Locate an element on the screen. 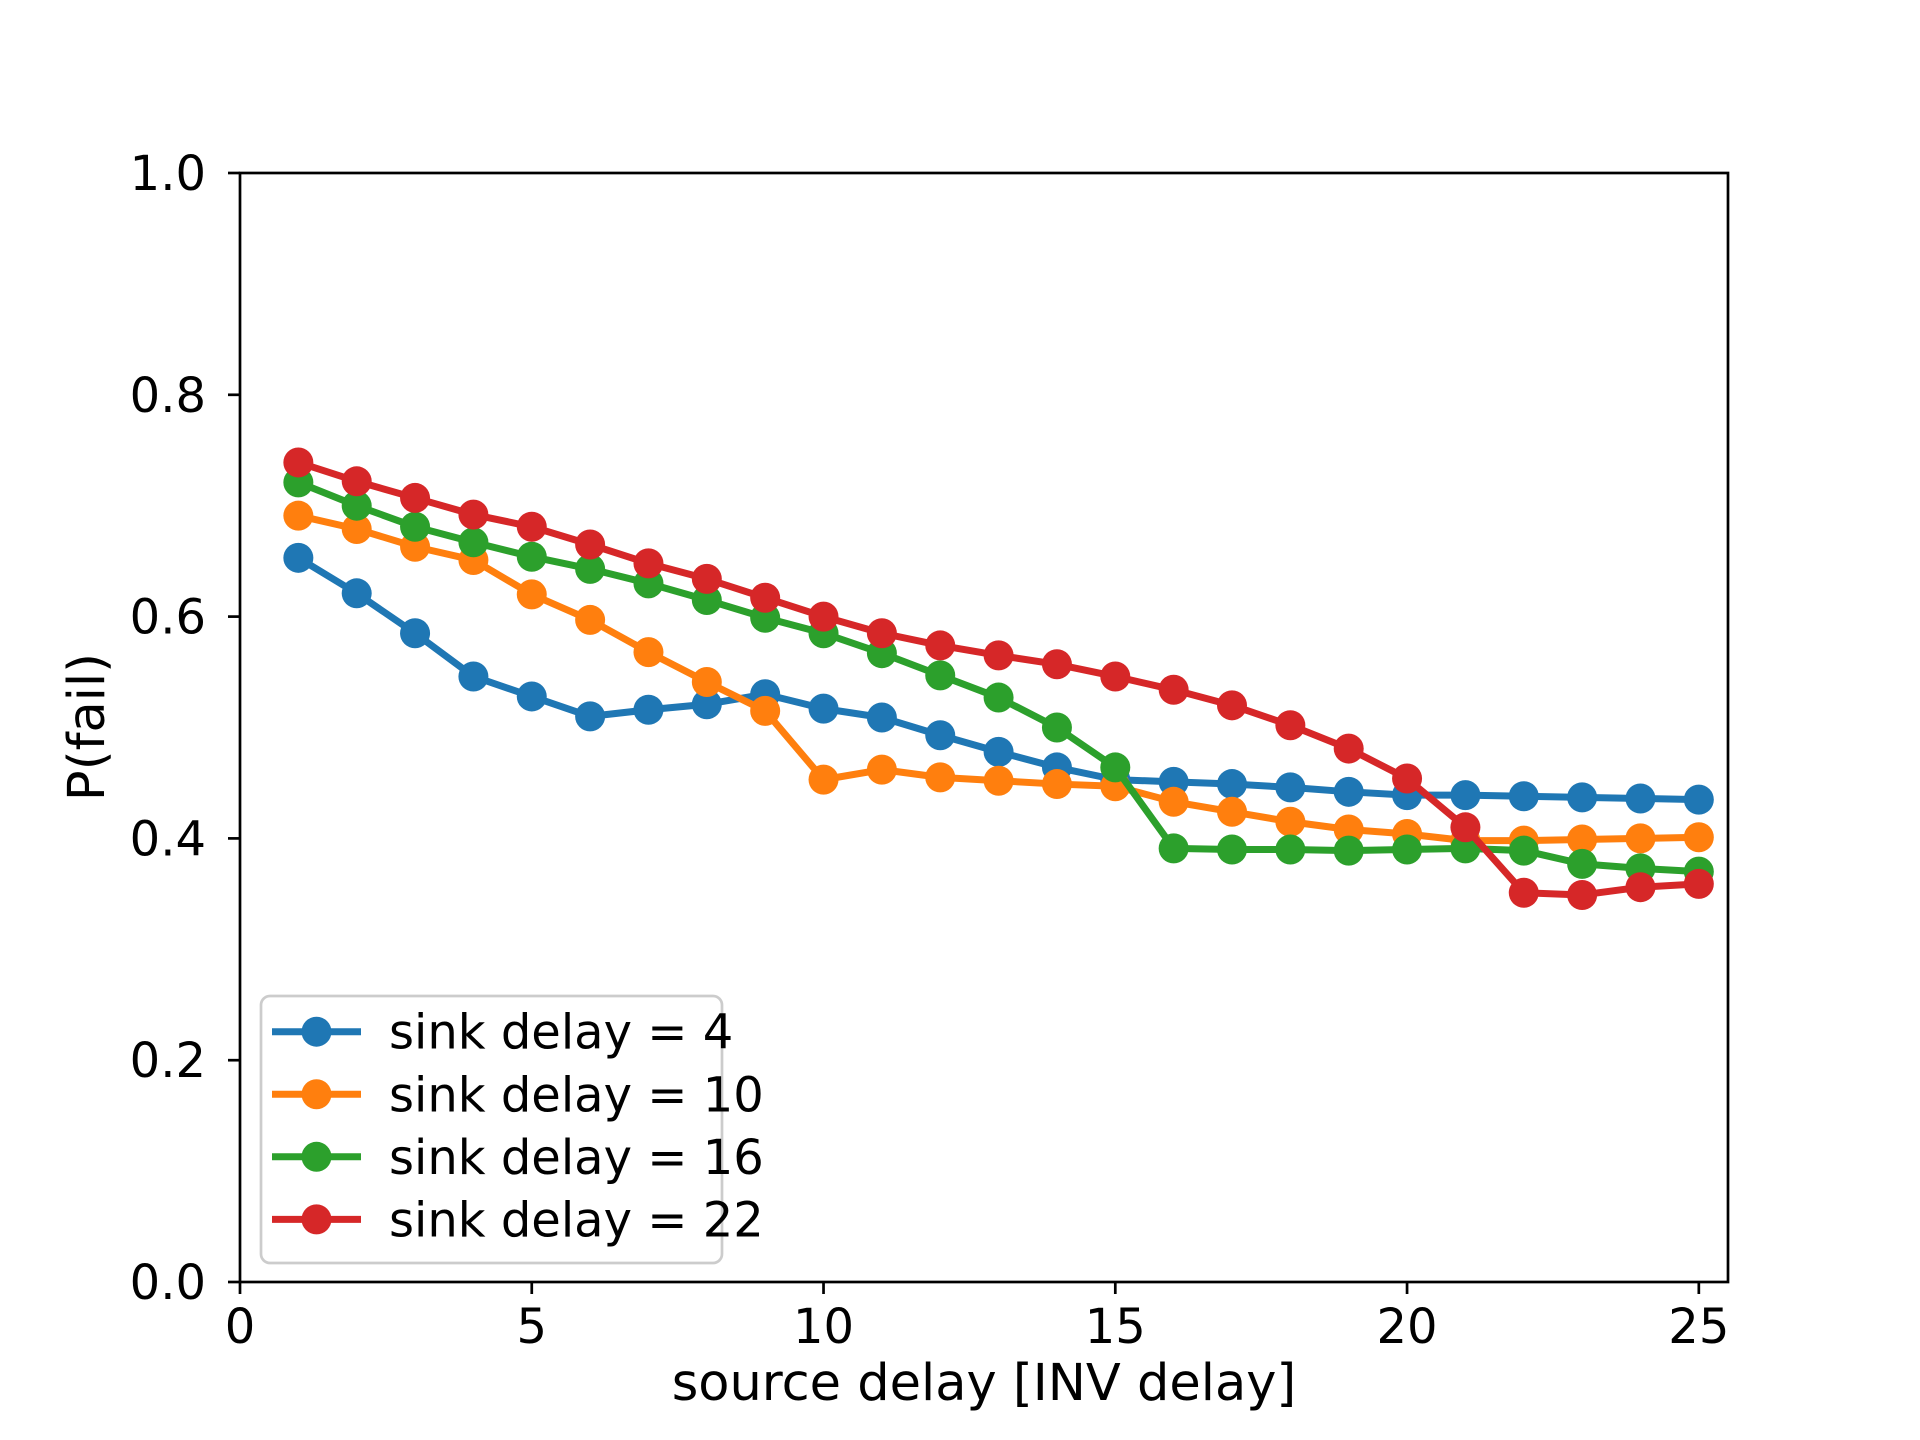 Image resolution: width=1920 pixels, height=1440 pixels. legend-label: sink delay = 22 is located at coordinates (576, 1220).